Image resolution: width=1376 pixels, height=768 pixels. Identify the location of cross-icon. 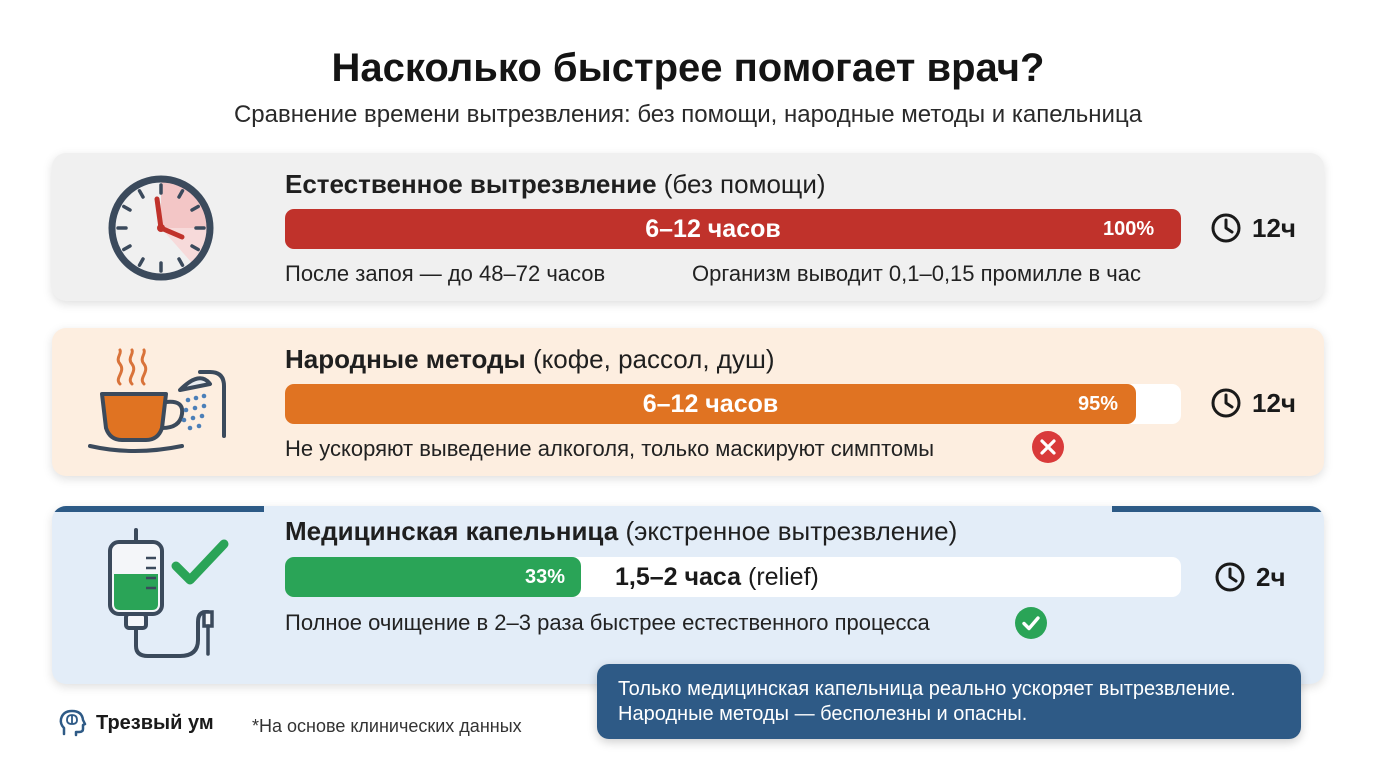
(1048, 449).